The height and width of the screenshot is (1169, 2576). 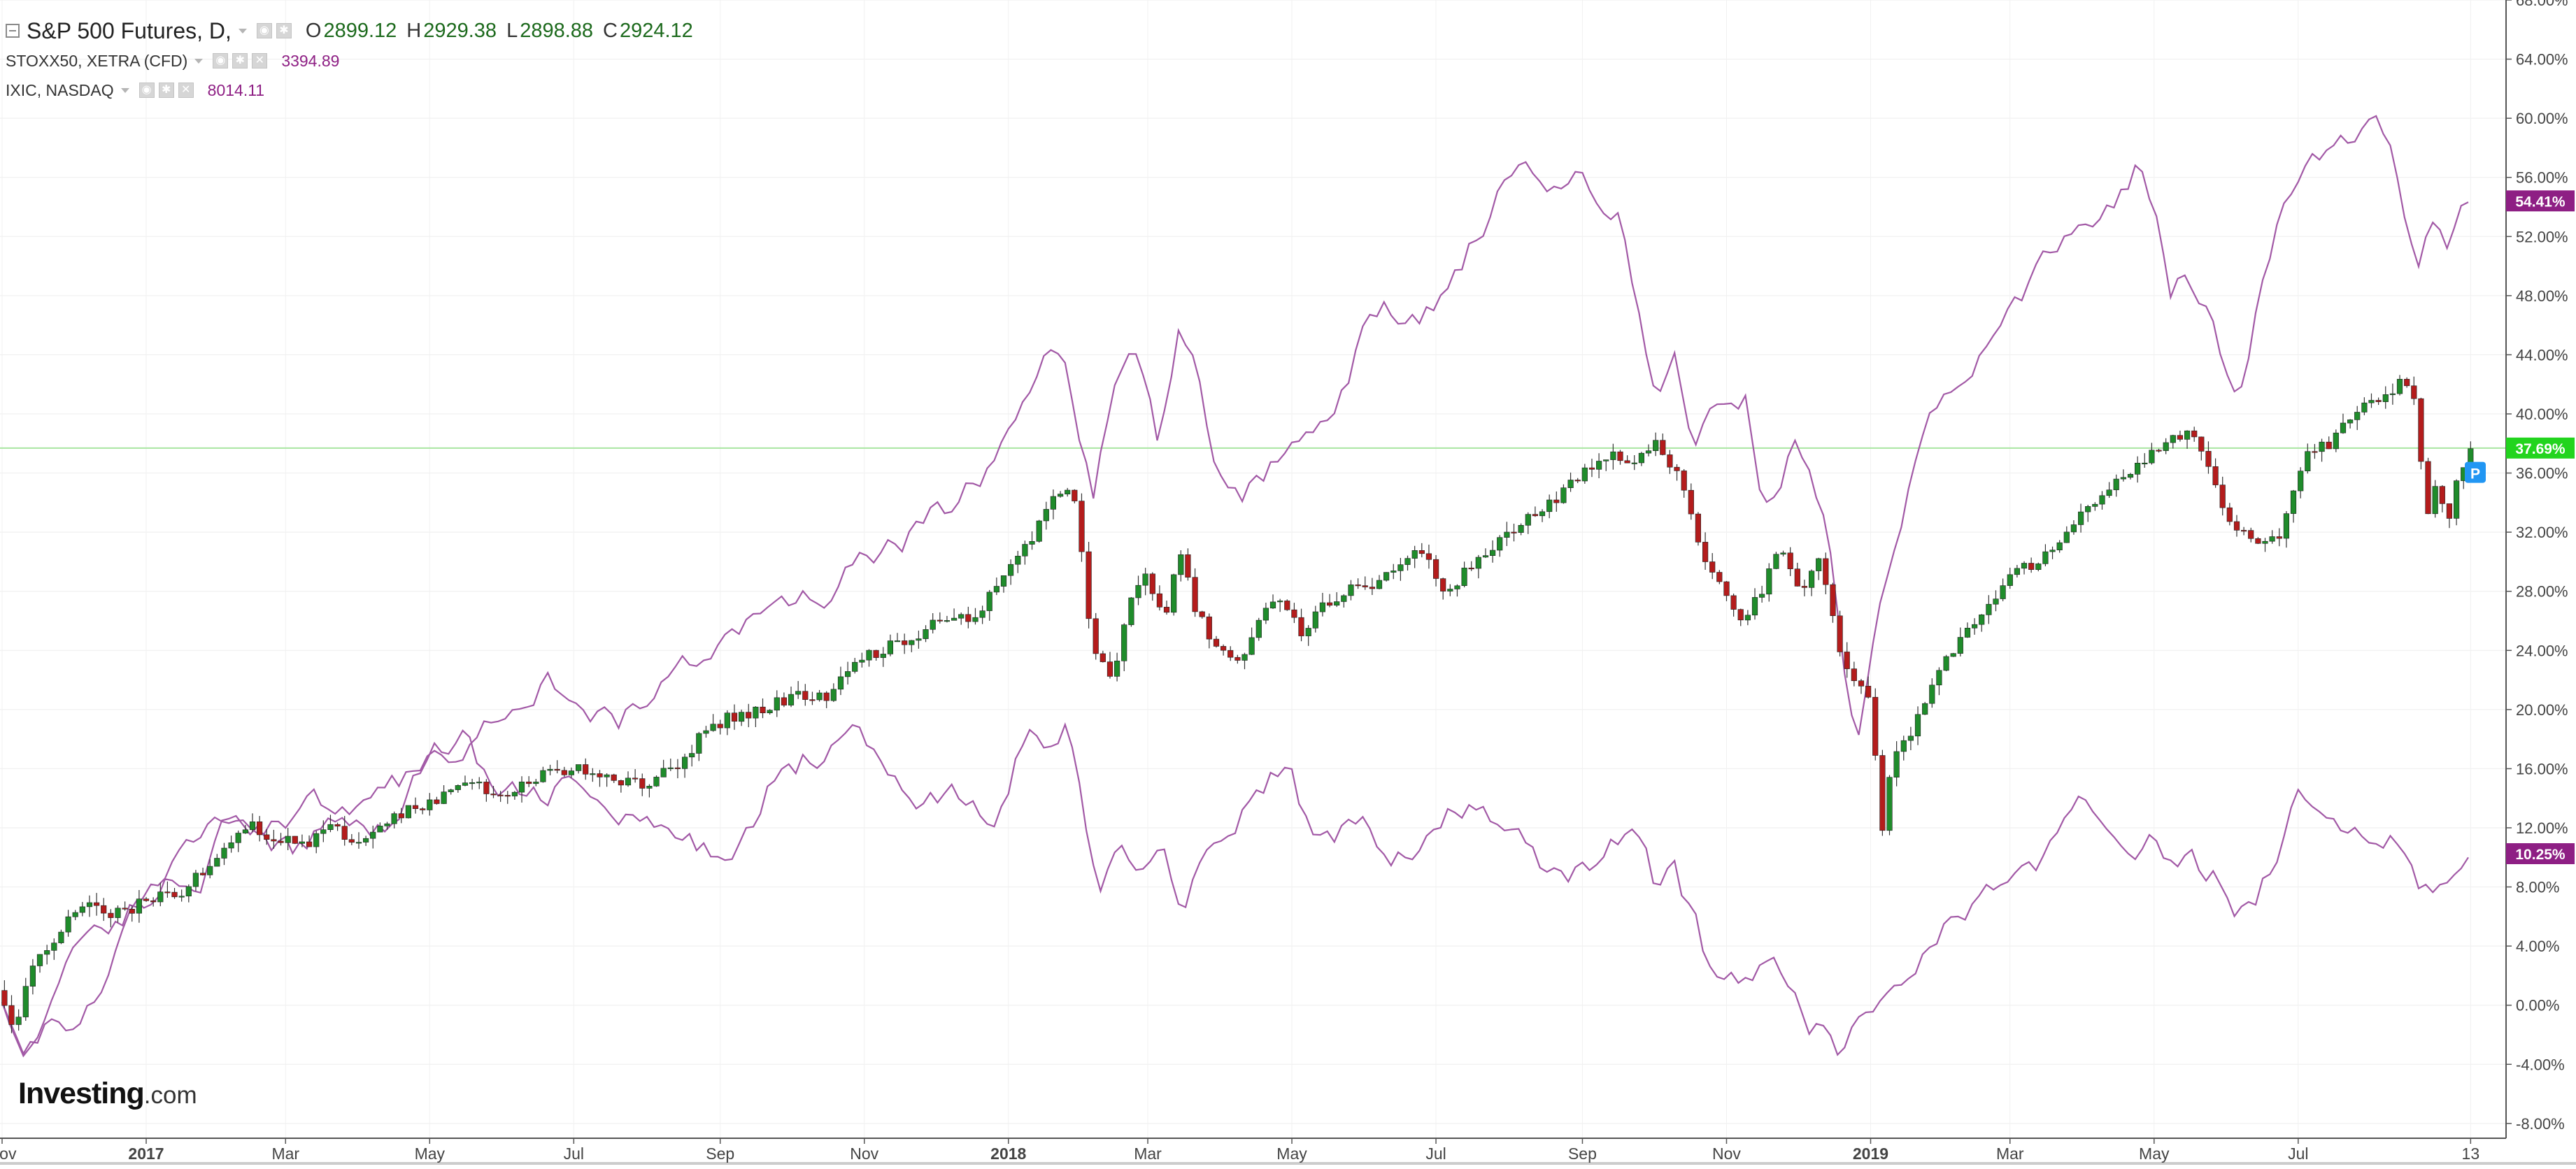 I want to click on high-label: H, so click(x=414, y=30).